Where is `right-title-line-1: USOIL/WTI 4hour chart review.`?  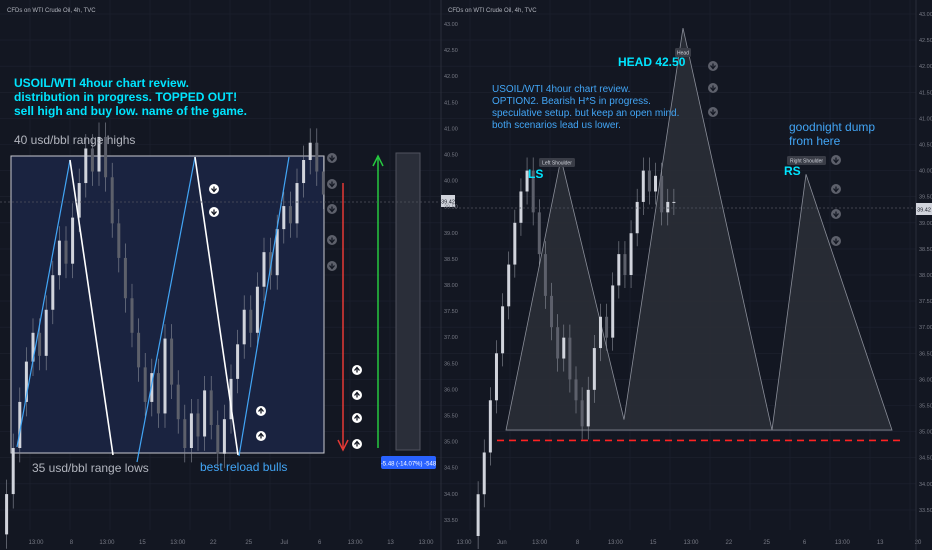
right-title-line-1: USOIL/WTI 4hour chart review. is located at coordinates (561, 89).